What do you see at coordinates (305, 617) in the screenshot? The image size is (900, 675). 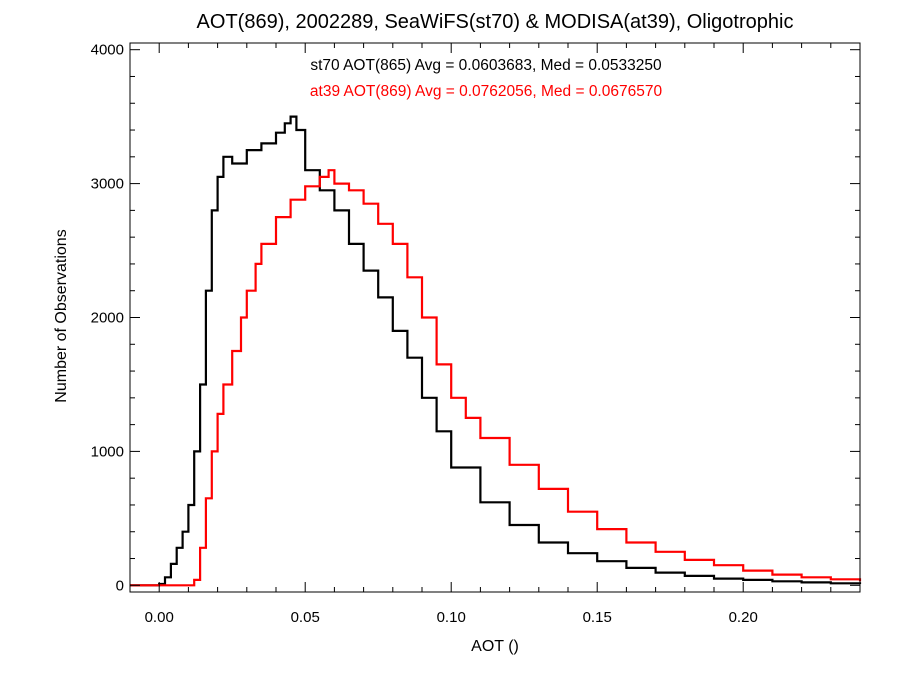 I see `x-tick-label: 0.05` at bounding box center [305, 617].